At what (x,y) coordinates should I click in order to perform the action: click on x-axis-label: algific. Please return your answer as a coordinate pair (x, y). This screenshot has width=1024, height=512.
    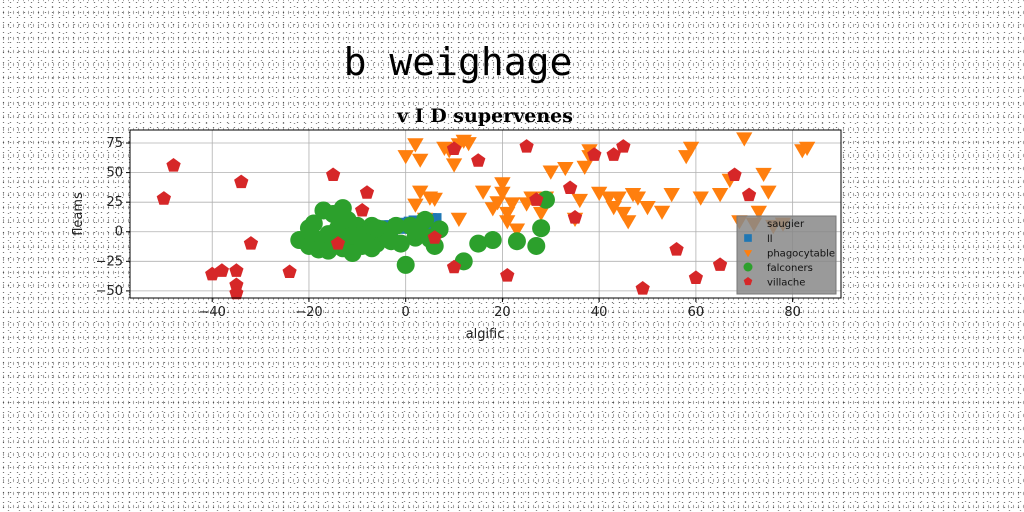
    Looking at the image, I should click on (485, 334).